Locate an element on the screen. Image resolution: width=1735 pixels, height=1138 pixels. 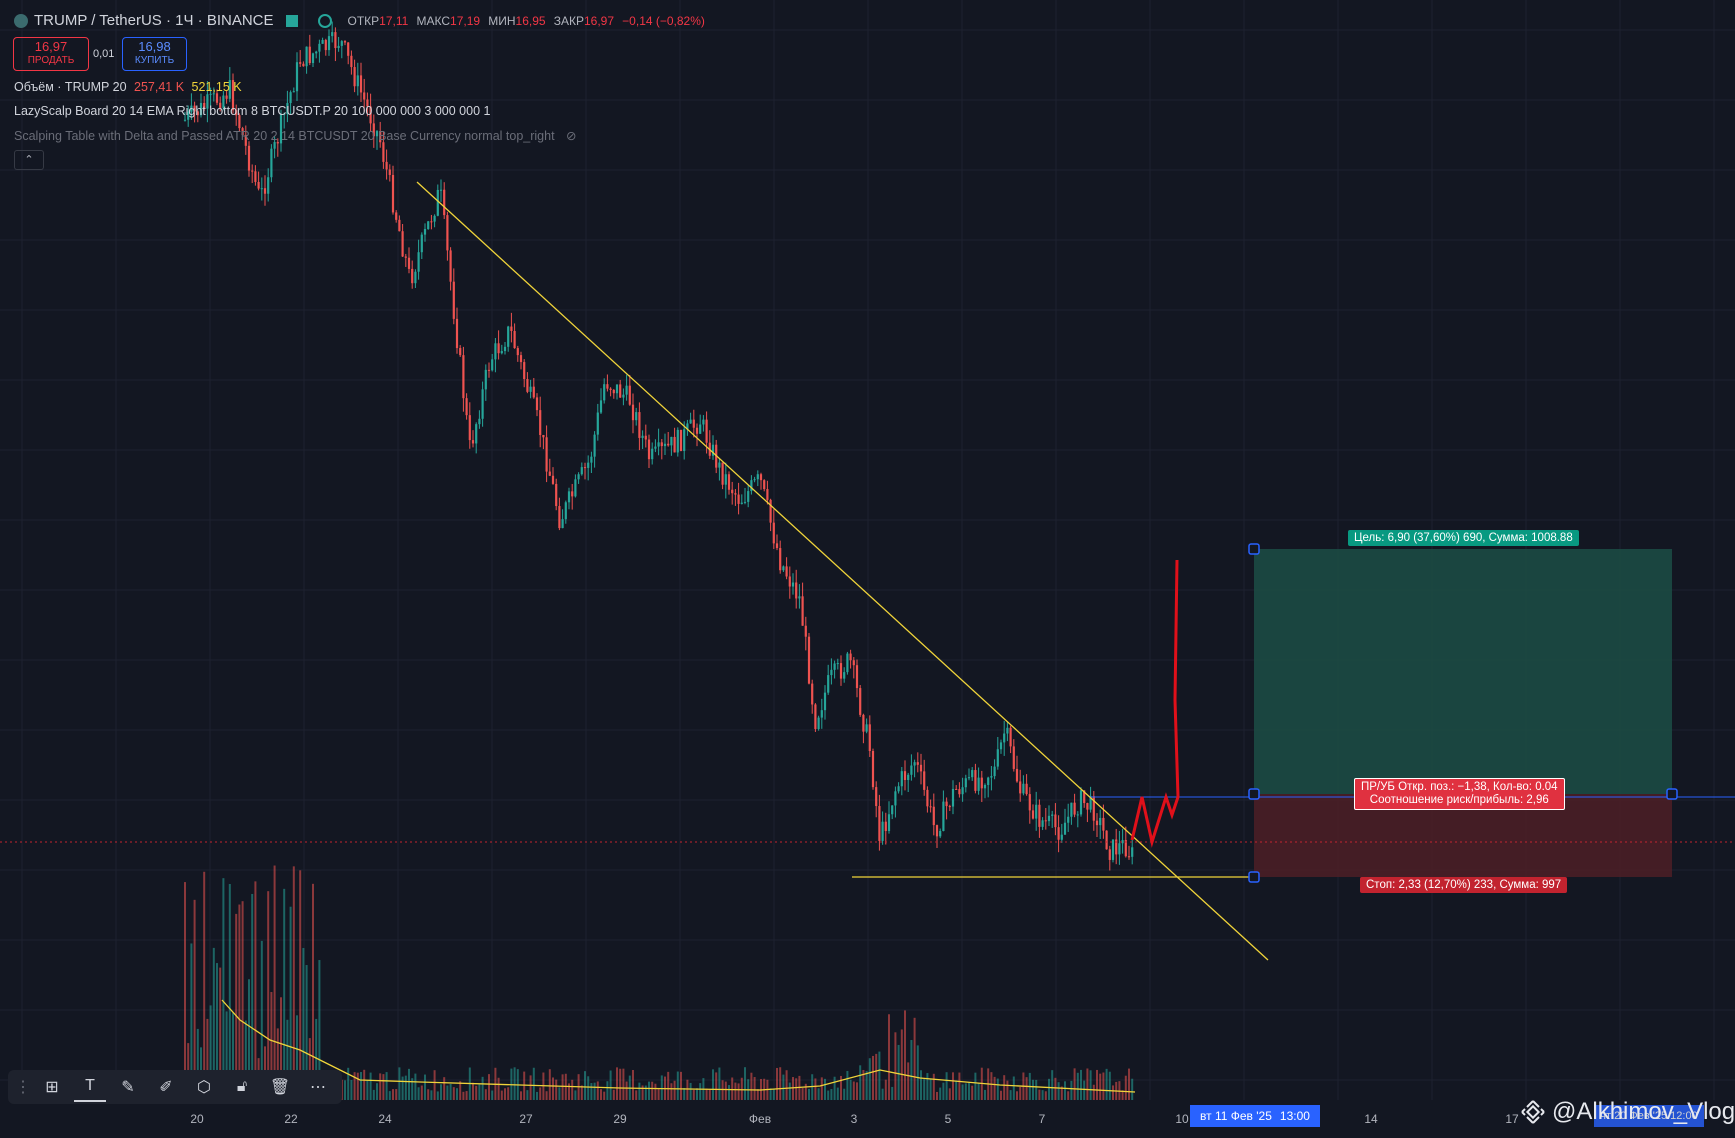
text-icon: T is located at coordinates (90, 1087).